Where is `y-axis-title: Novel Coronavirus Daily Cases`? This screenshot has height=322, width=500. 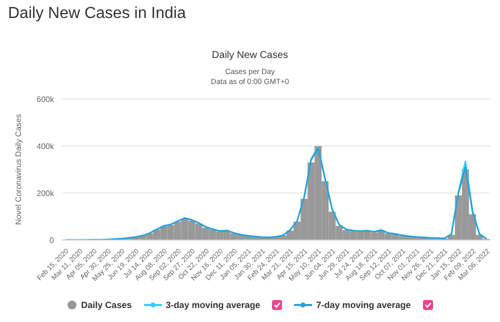 y-axis-title: Novel Coronavirus Daily Cases is located at coordinates (18, 169).